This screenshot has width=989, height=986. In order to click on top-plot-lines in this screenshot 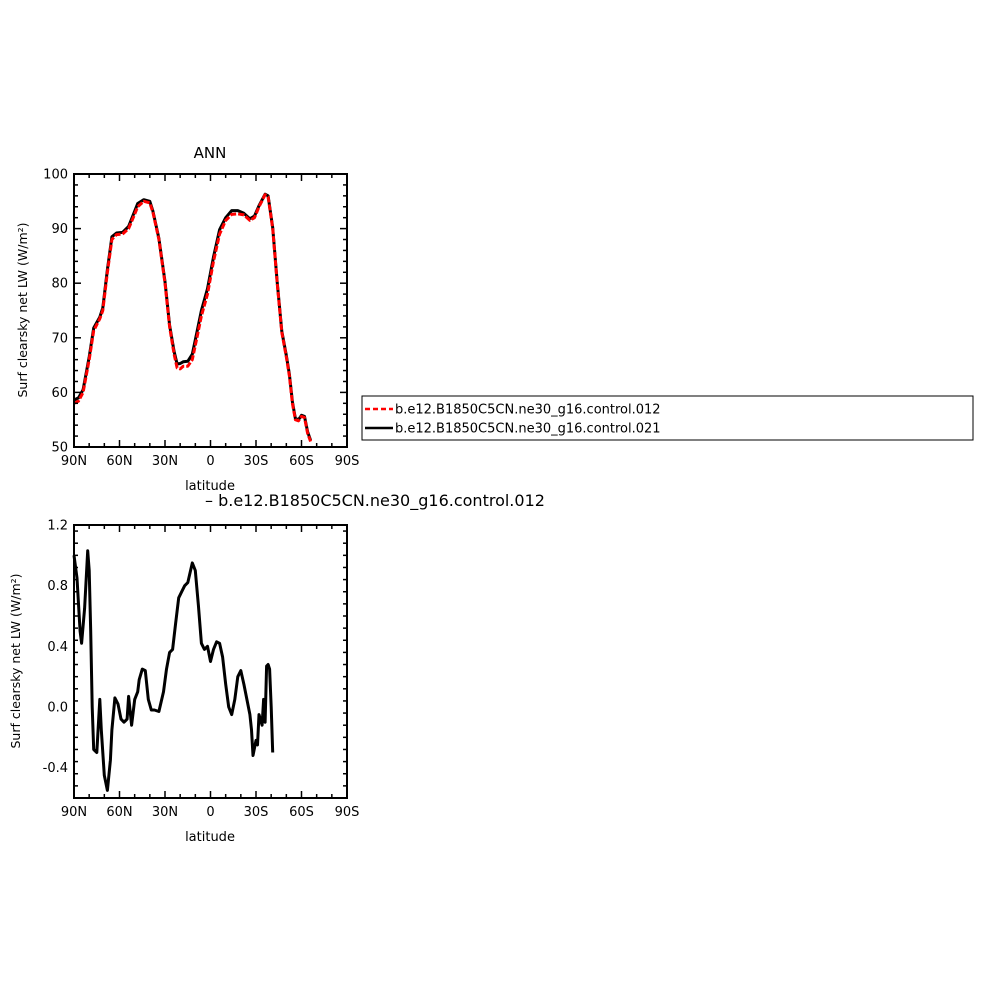, I will do `click(193, 317)`.